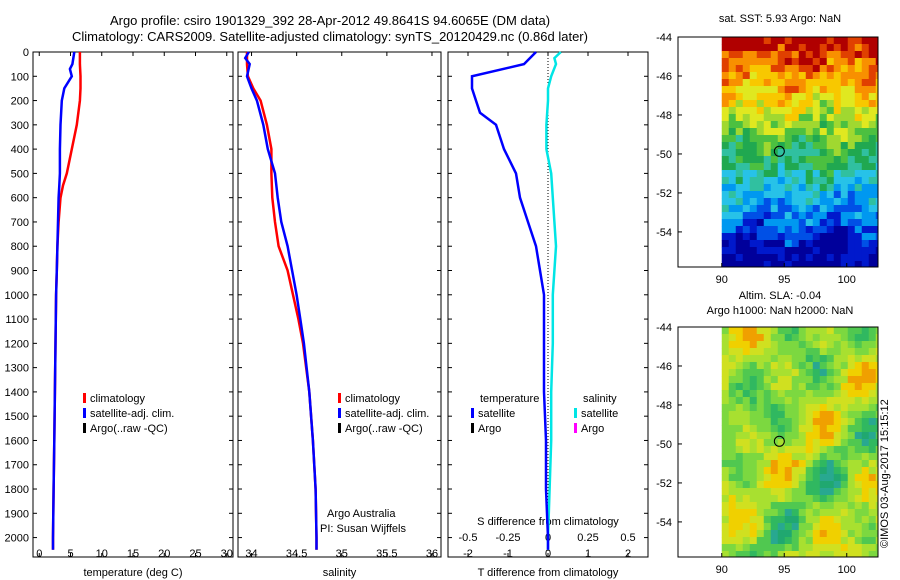 This screenshot has width=900, height=580. Describe the element at coordinates (510, 300) in the screenshot. I see `temperature-difference-line` at that location.